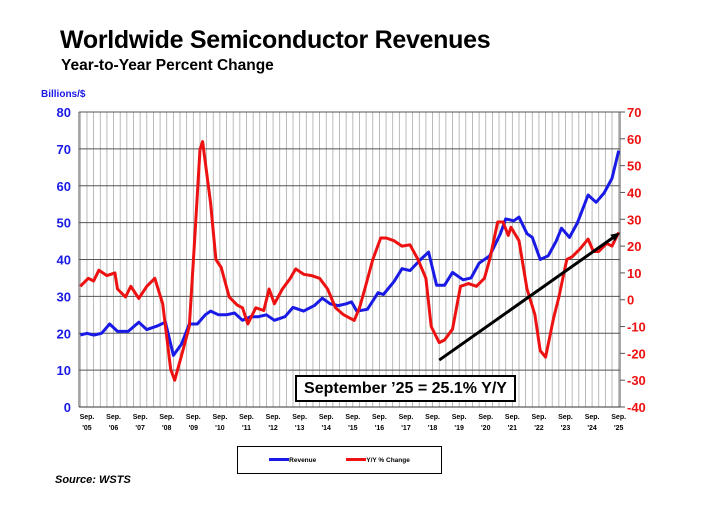 Image resolution: width=707 pixels, height=510 pixels. What do you see at coordinates (527, 298) in the screenshot?
I see `trend-arrow-line` at bounding box center [527, 298].